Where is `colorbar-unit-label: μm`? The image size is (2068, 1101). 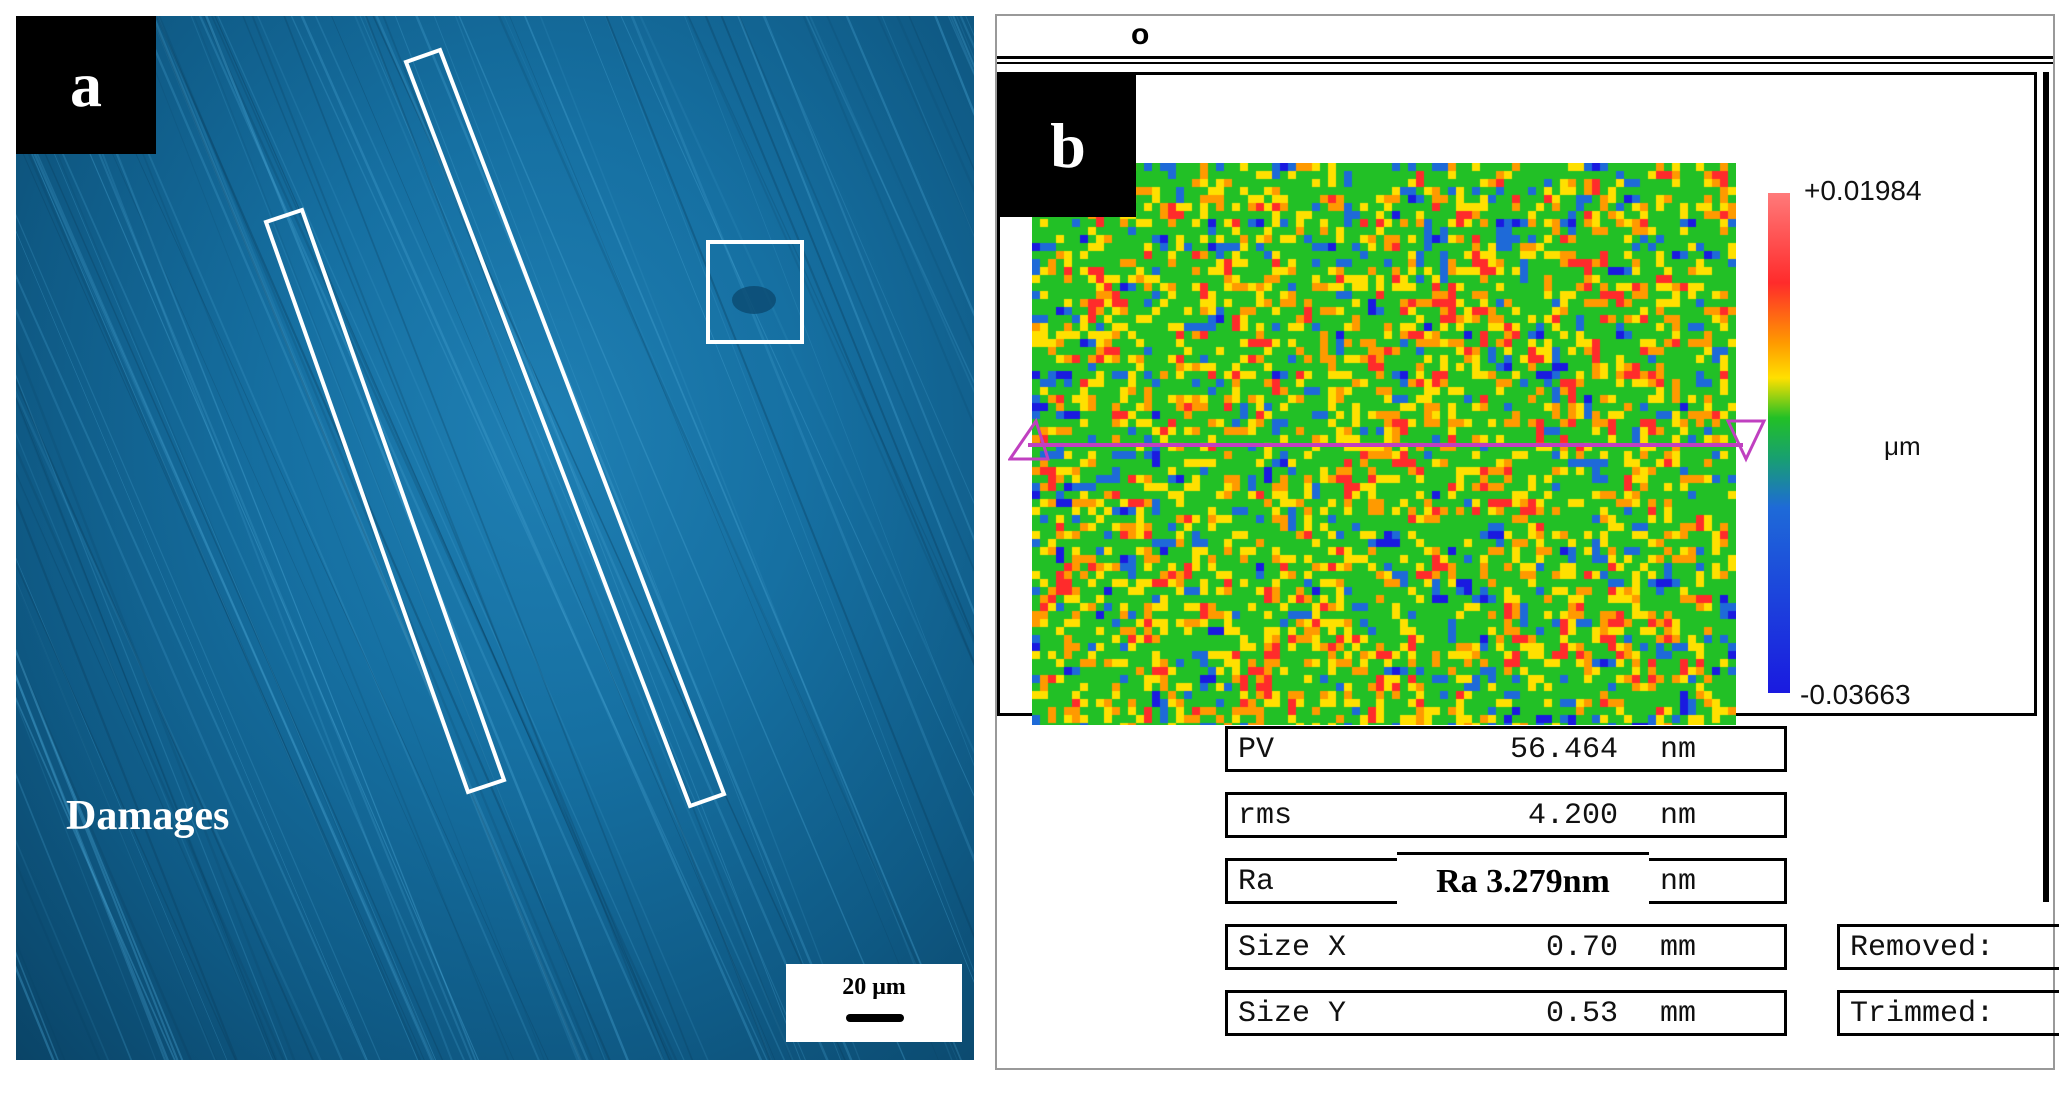 colorbar-unit-label: μm is located at coordinates (1902, 446).